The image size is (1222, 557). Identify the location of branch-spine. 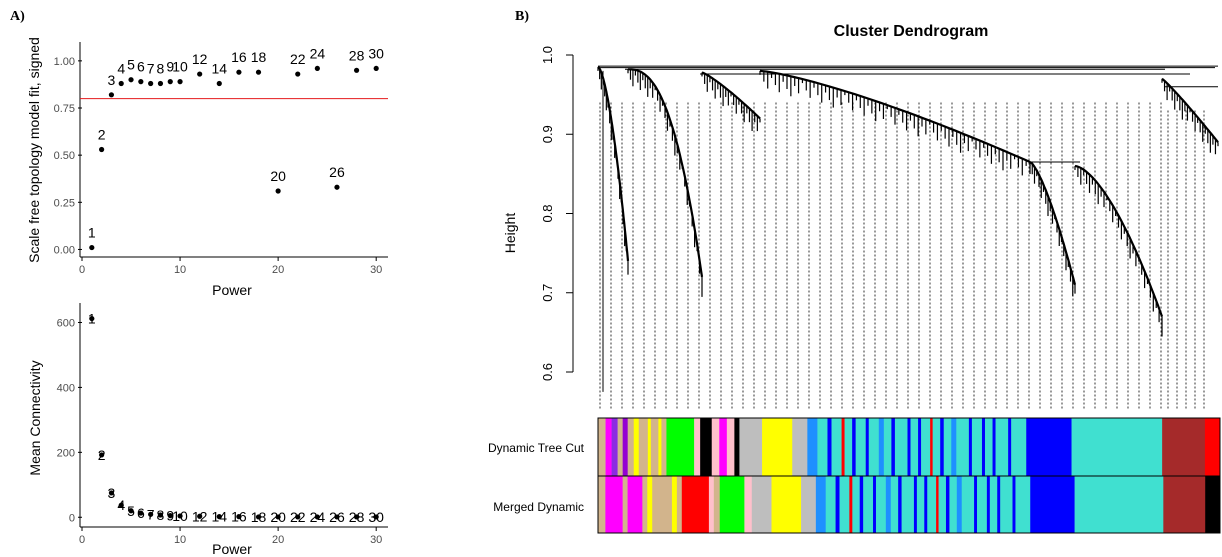
(1119, 240).